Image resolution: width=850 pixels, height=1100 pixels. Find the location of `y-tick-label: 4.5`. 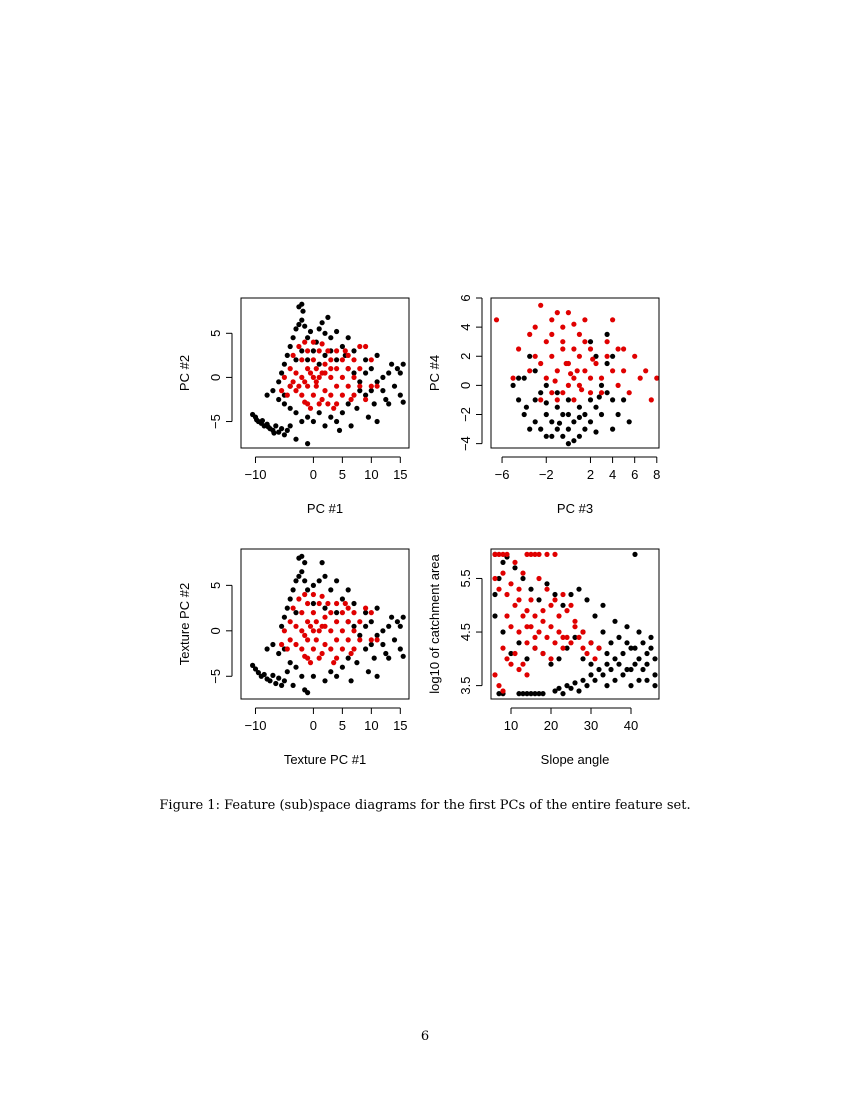

y-tick-label: 4.5 is located at coordinates (465, 632).